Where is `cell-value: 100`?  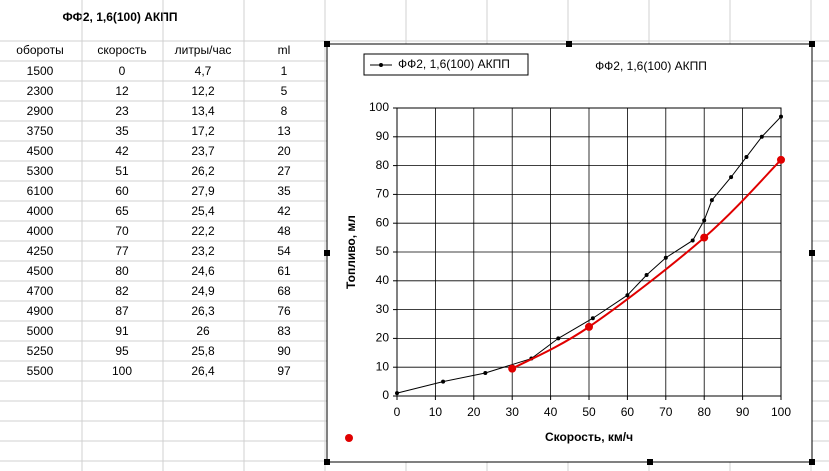
cell-value: 100 is located at coordinates (122, 371).